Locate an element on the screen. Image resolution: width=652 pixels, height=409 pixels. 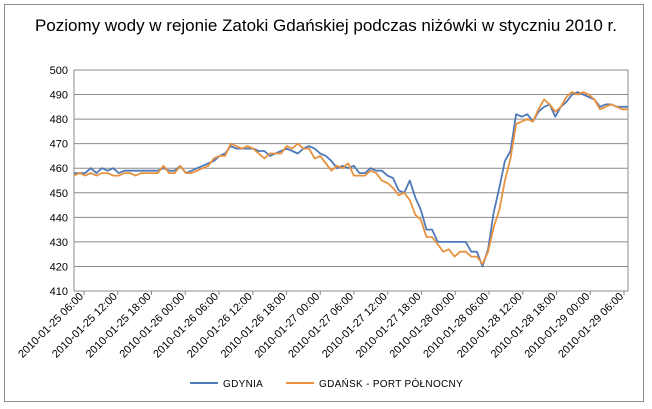
legend: GDYNIA GDAŃSK - PORT PÓŁNOCNY is located at coordinates (326, 383).